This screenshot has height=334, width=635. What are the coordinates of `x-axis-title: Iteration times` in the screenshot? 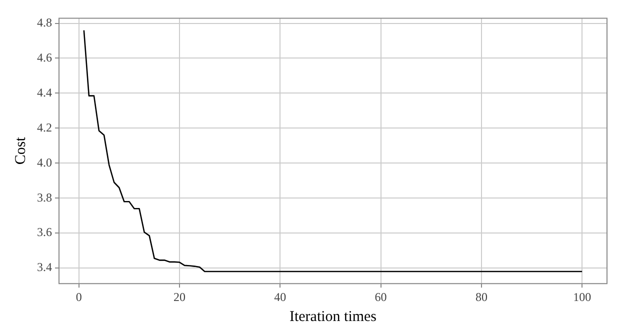 It's located at (333, 316).